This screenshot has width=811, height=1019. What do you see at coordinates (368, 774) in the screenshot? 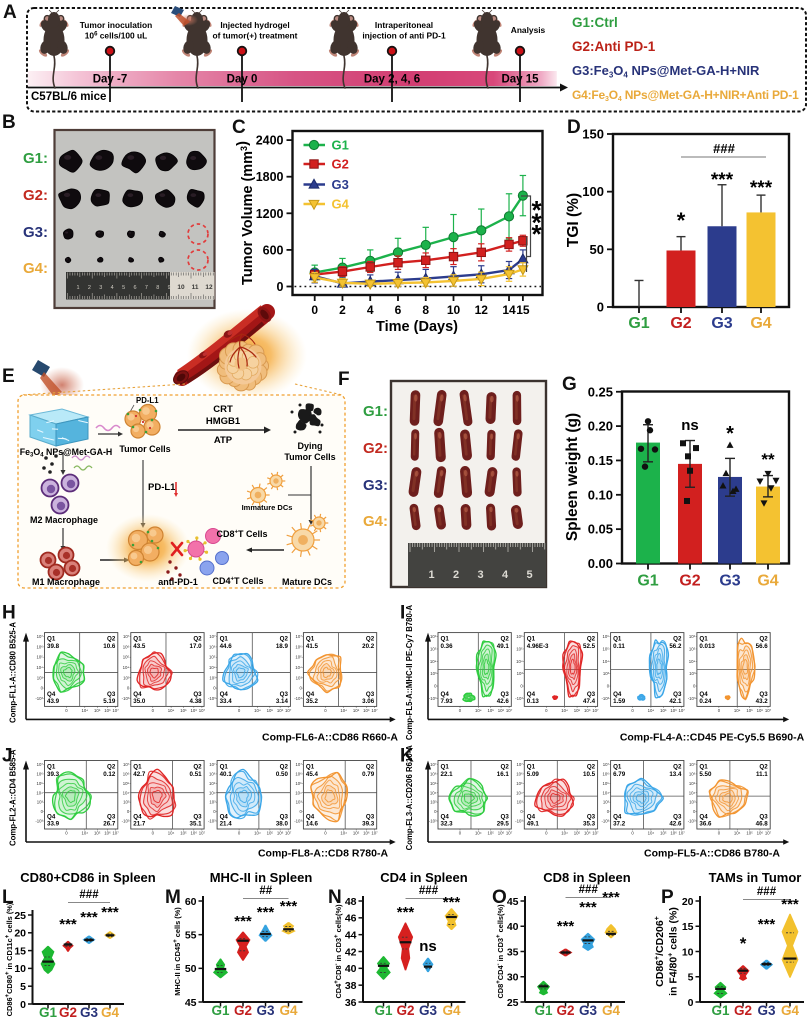
I see `svg-text: 0.79` at bounding box center [368, 774].